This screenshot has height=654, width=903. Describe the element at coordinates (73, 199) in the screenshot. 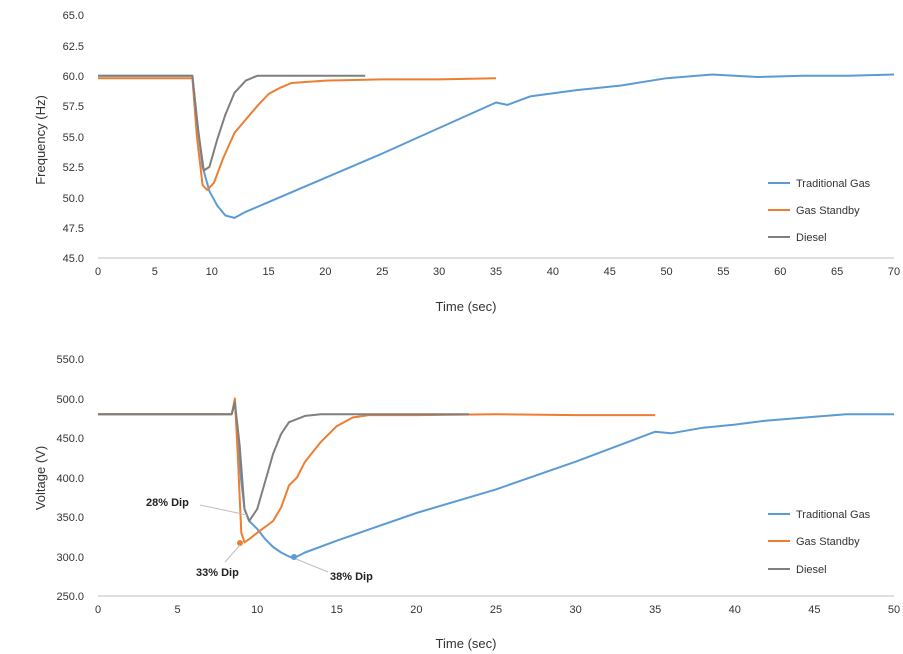

I see `frequency-y-tick-label: 50.0` at that location.